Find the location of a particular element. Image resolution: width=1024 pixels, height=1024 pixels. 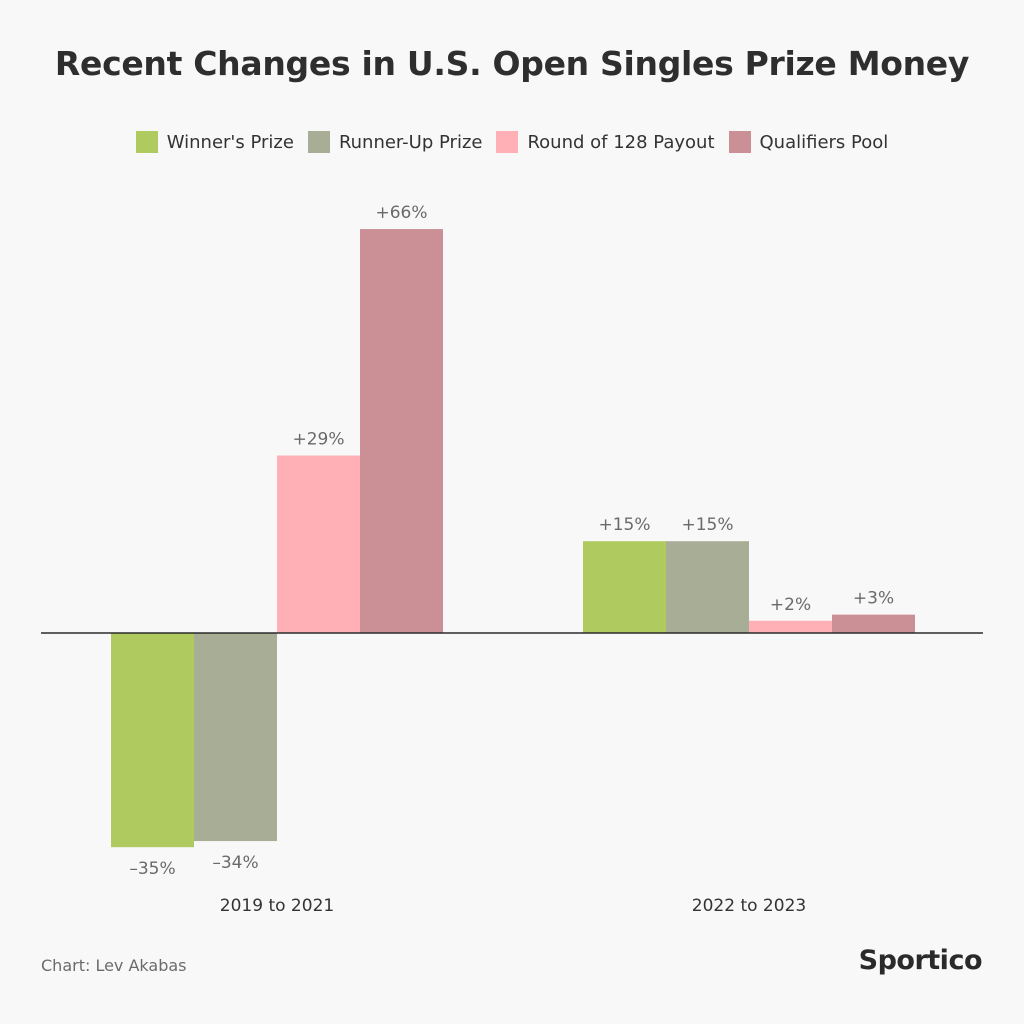

category-label: 2022 to 2023 is located at coordinates (749, 906).